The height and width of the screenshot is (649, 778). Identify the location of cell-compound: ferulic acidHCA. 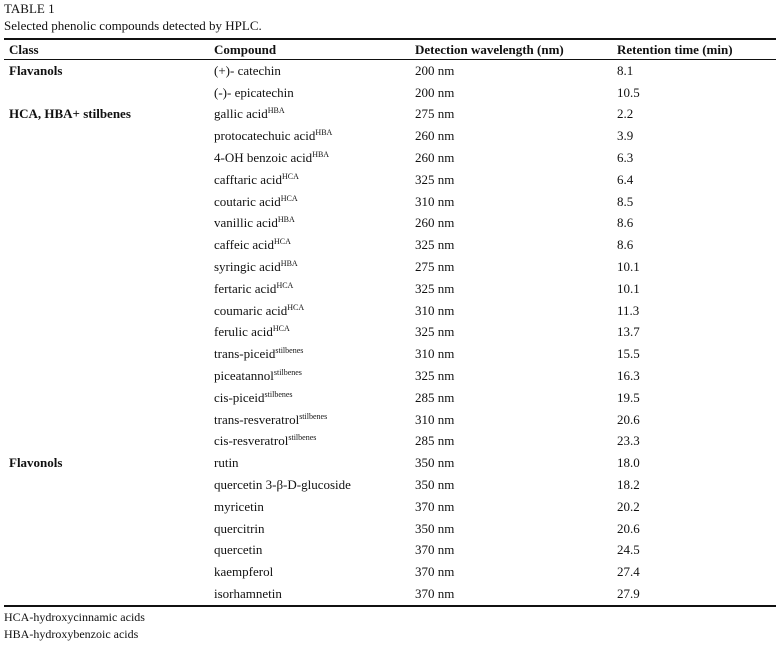
(314, 332).